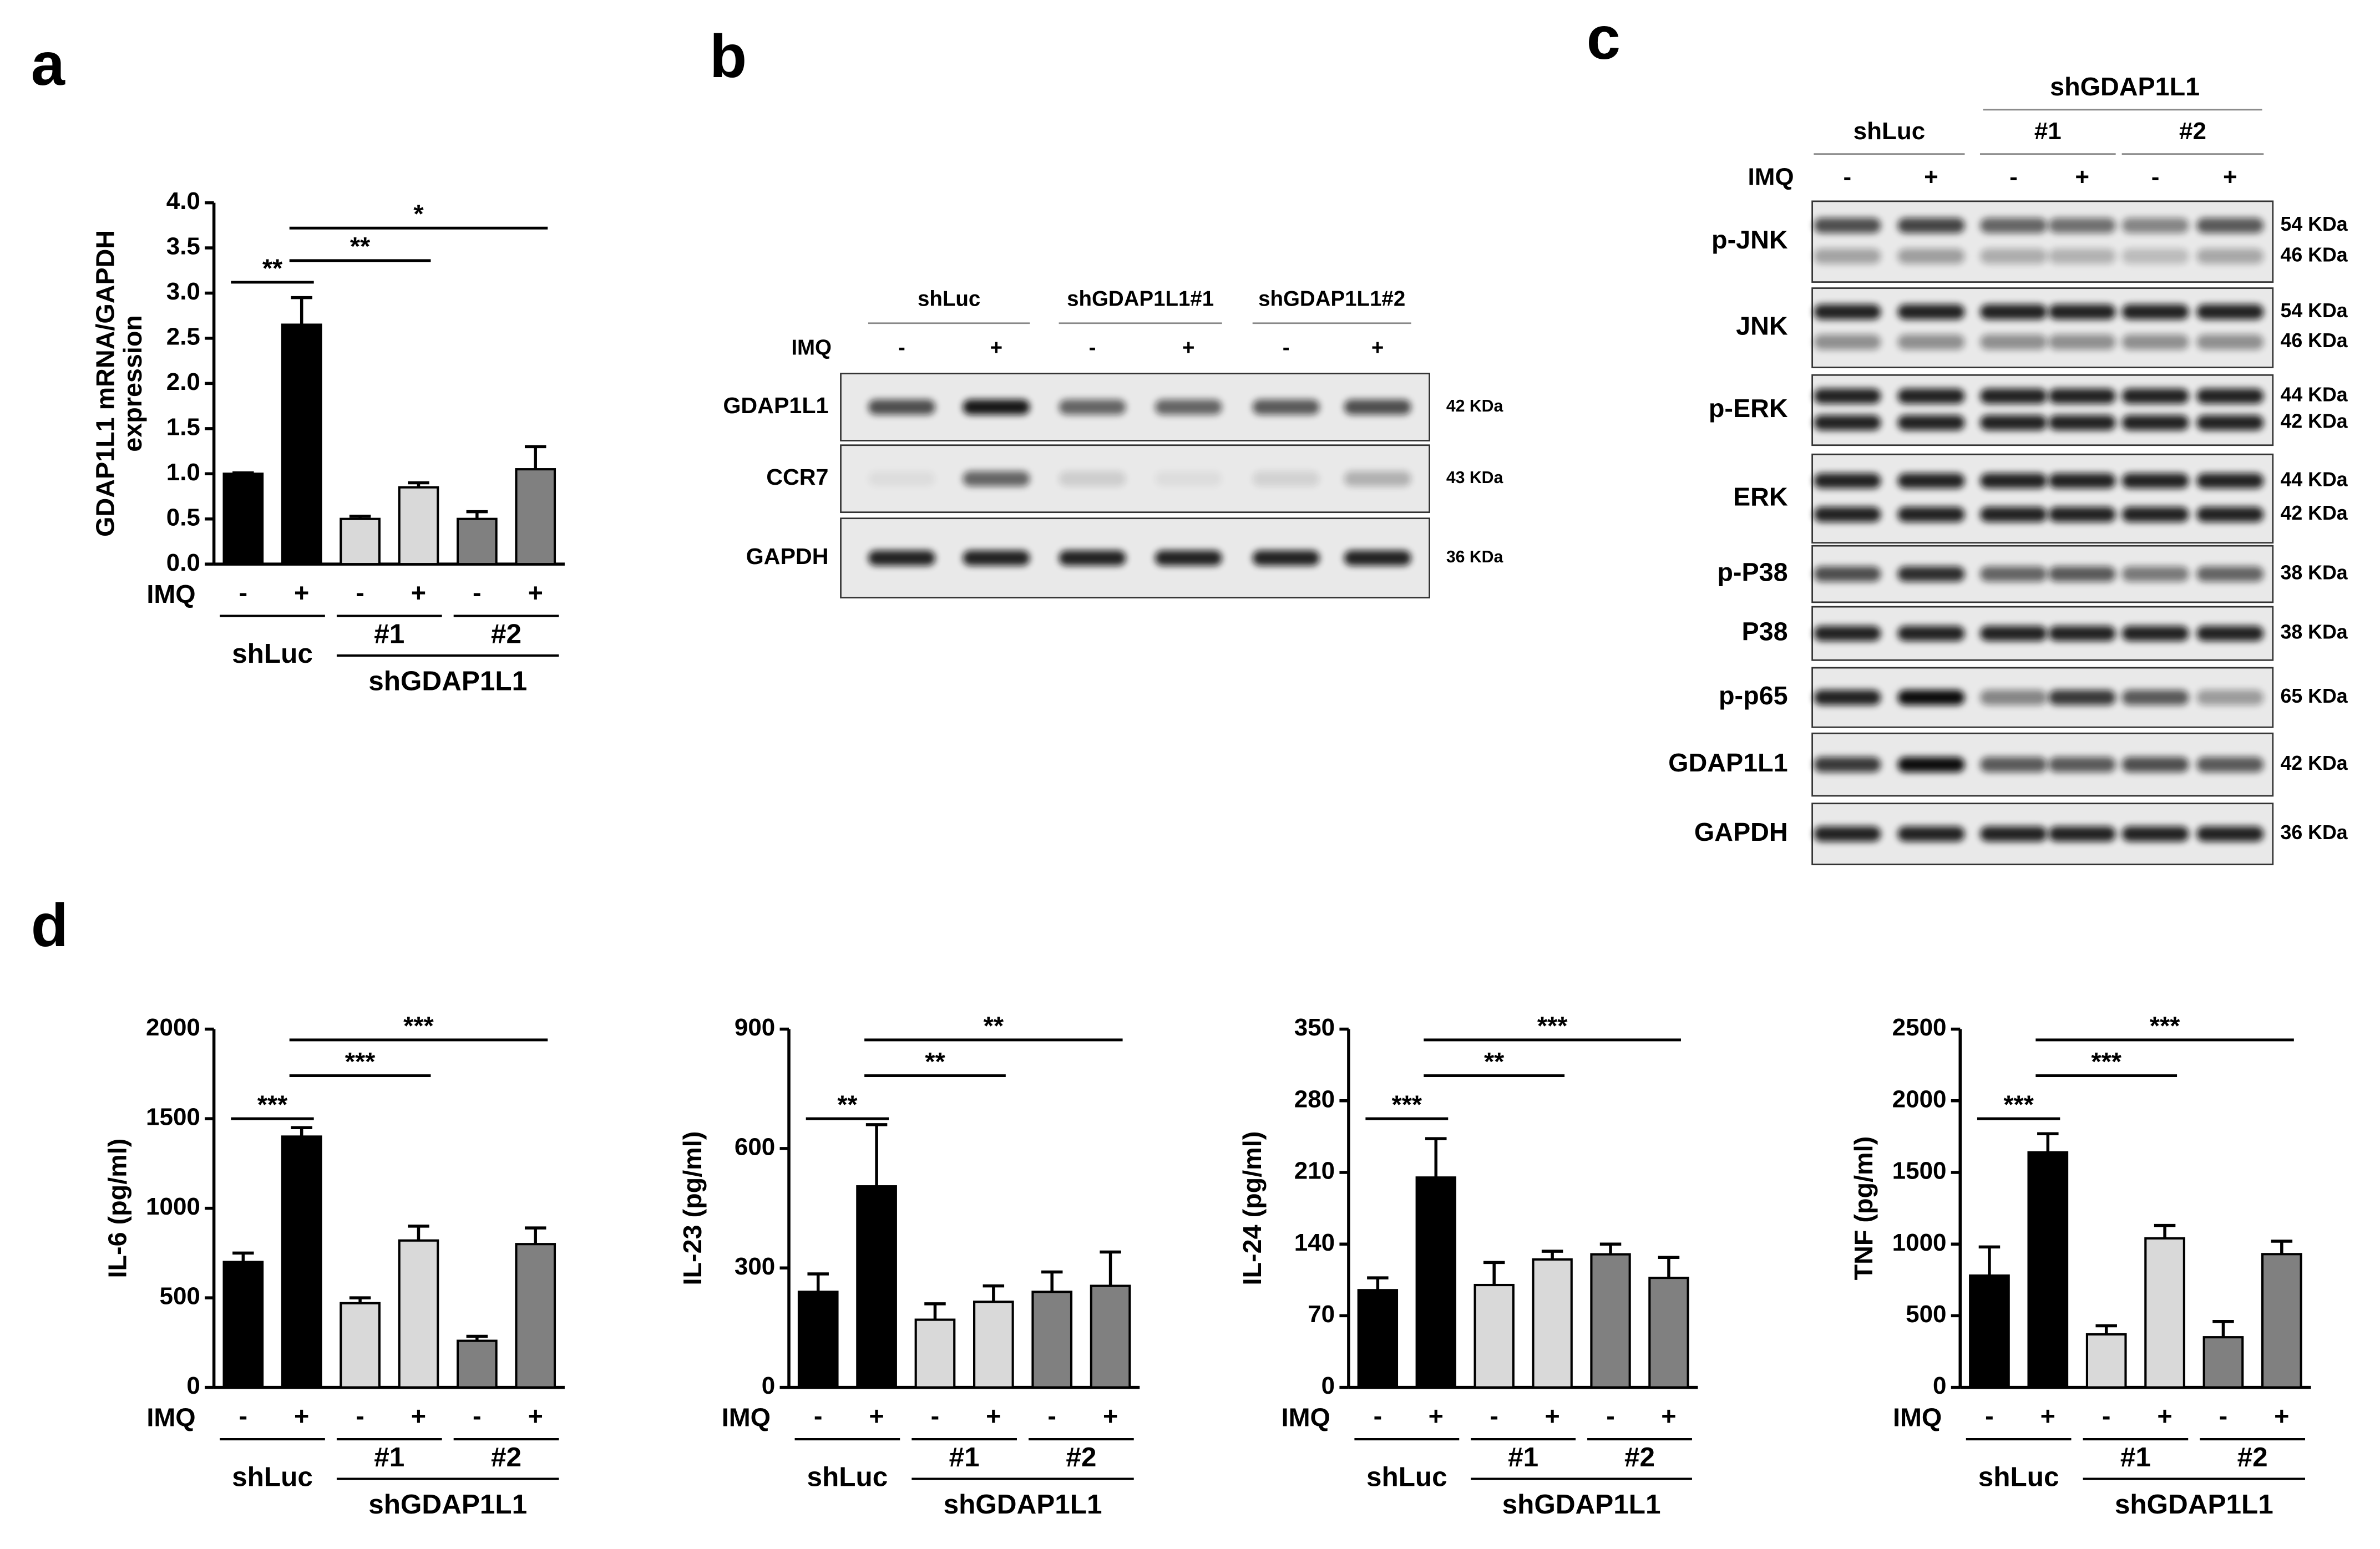 The height and width of the screenshot is (1549, 2380). I want to click on significance-label: *, so click(418, 214).